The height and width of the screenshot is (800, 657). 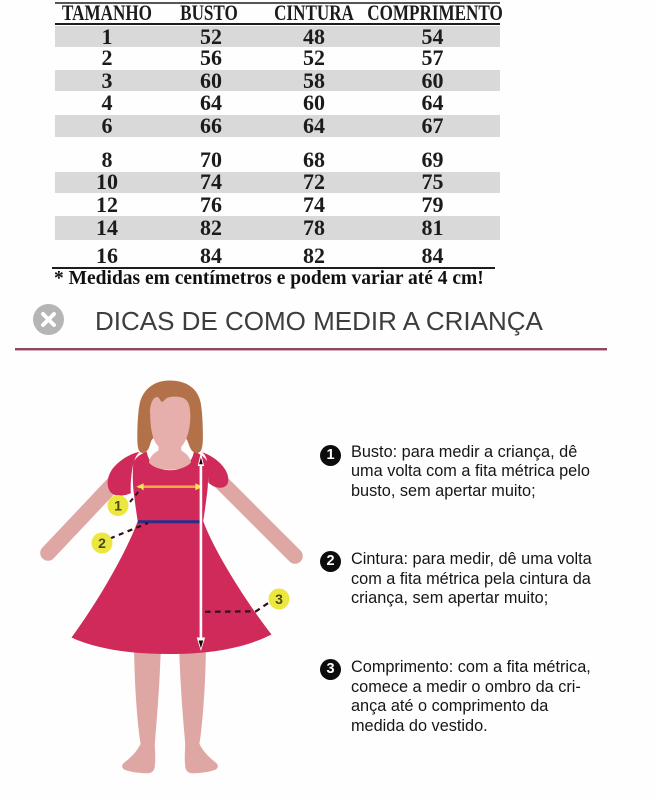 I want to click on svg-text: 1, so click(x=118, y=506).